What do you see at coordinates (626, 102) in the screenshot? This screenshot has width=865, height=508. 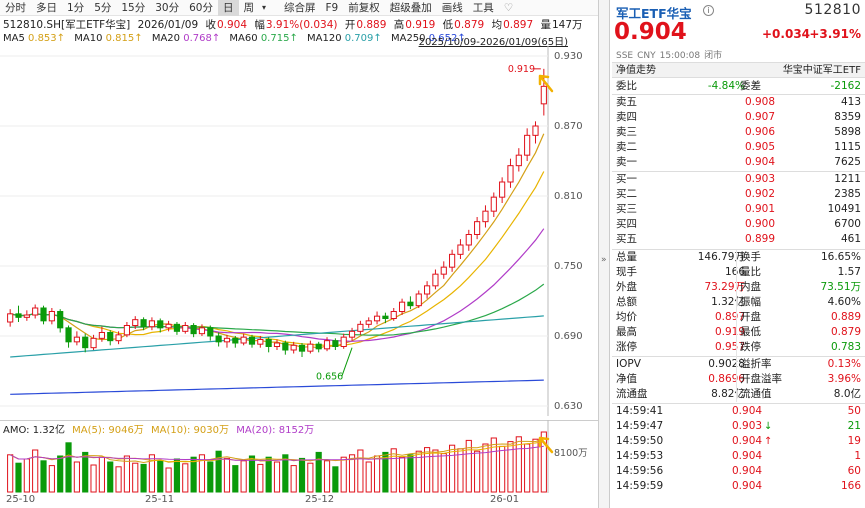 I see `ask-label: 卖五` at bounding box center [626, 102].